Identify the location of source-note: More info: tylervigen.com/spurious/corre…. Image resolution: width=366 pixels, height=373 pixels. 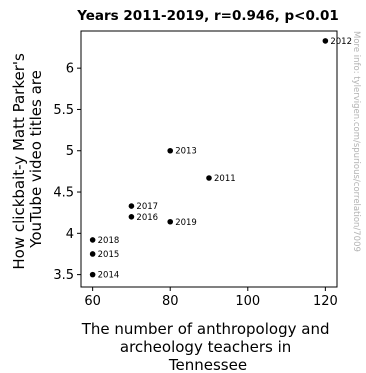
(356, 141).